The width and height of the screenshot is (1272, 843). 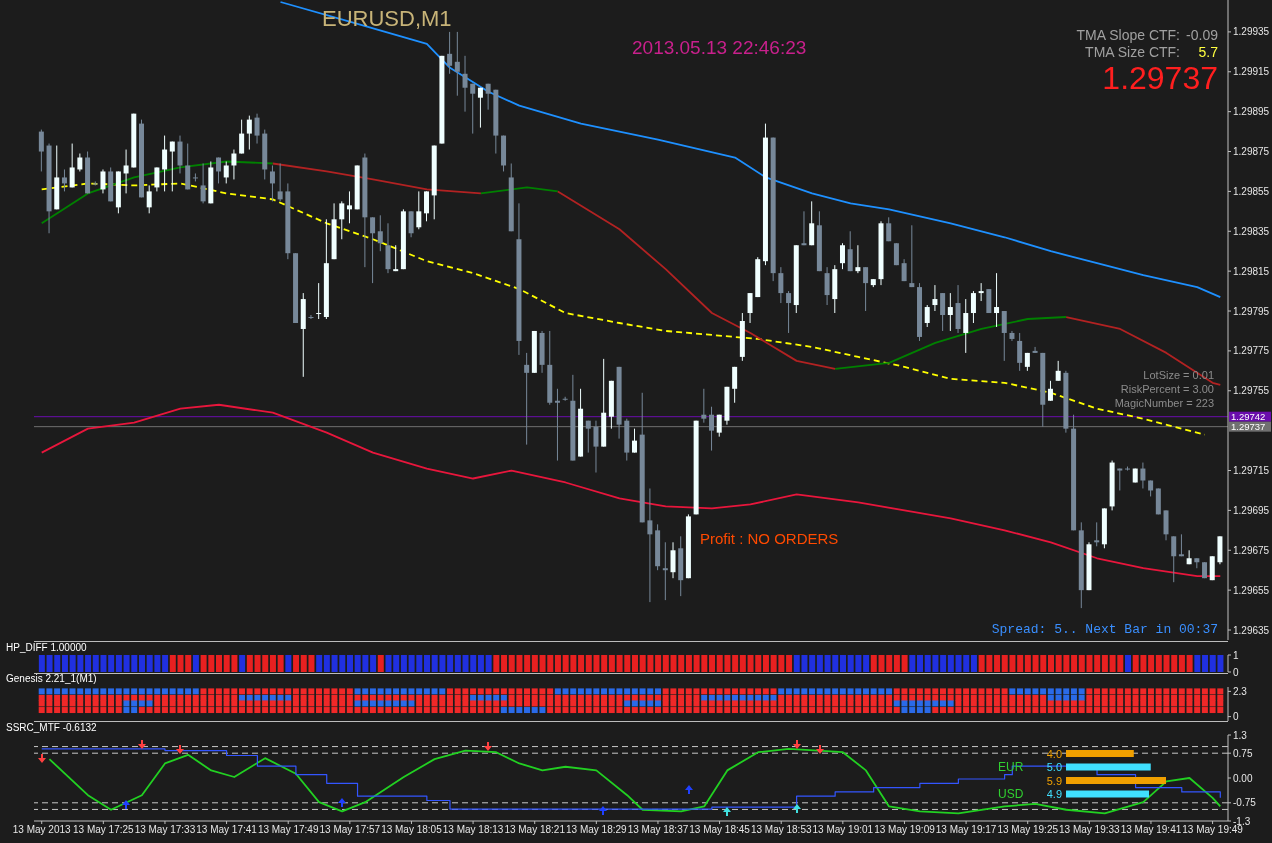 I want to click on y-tick-label: 1.29755, so click(x=1251, y=391).